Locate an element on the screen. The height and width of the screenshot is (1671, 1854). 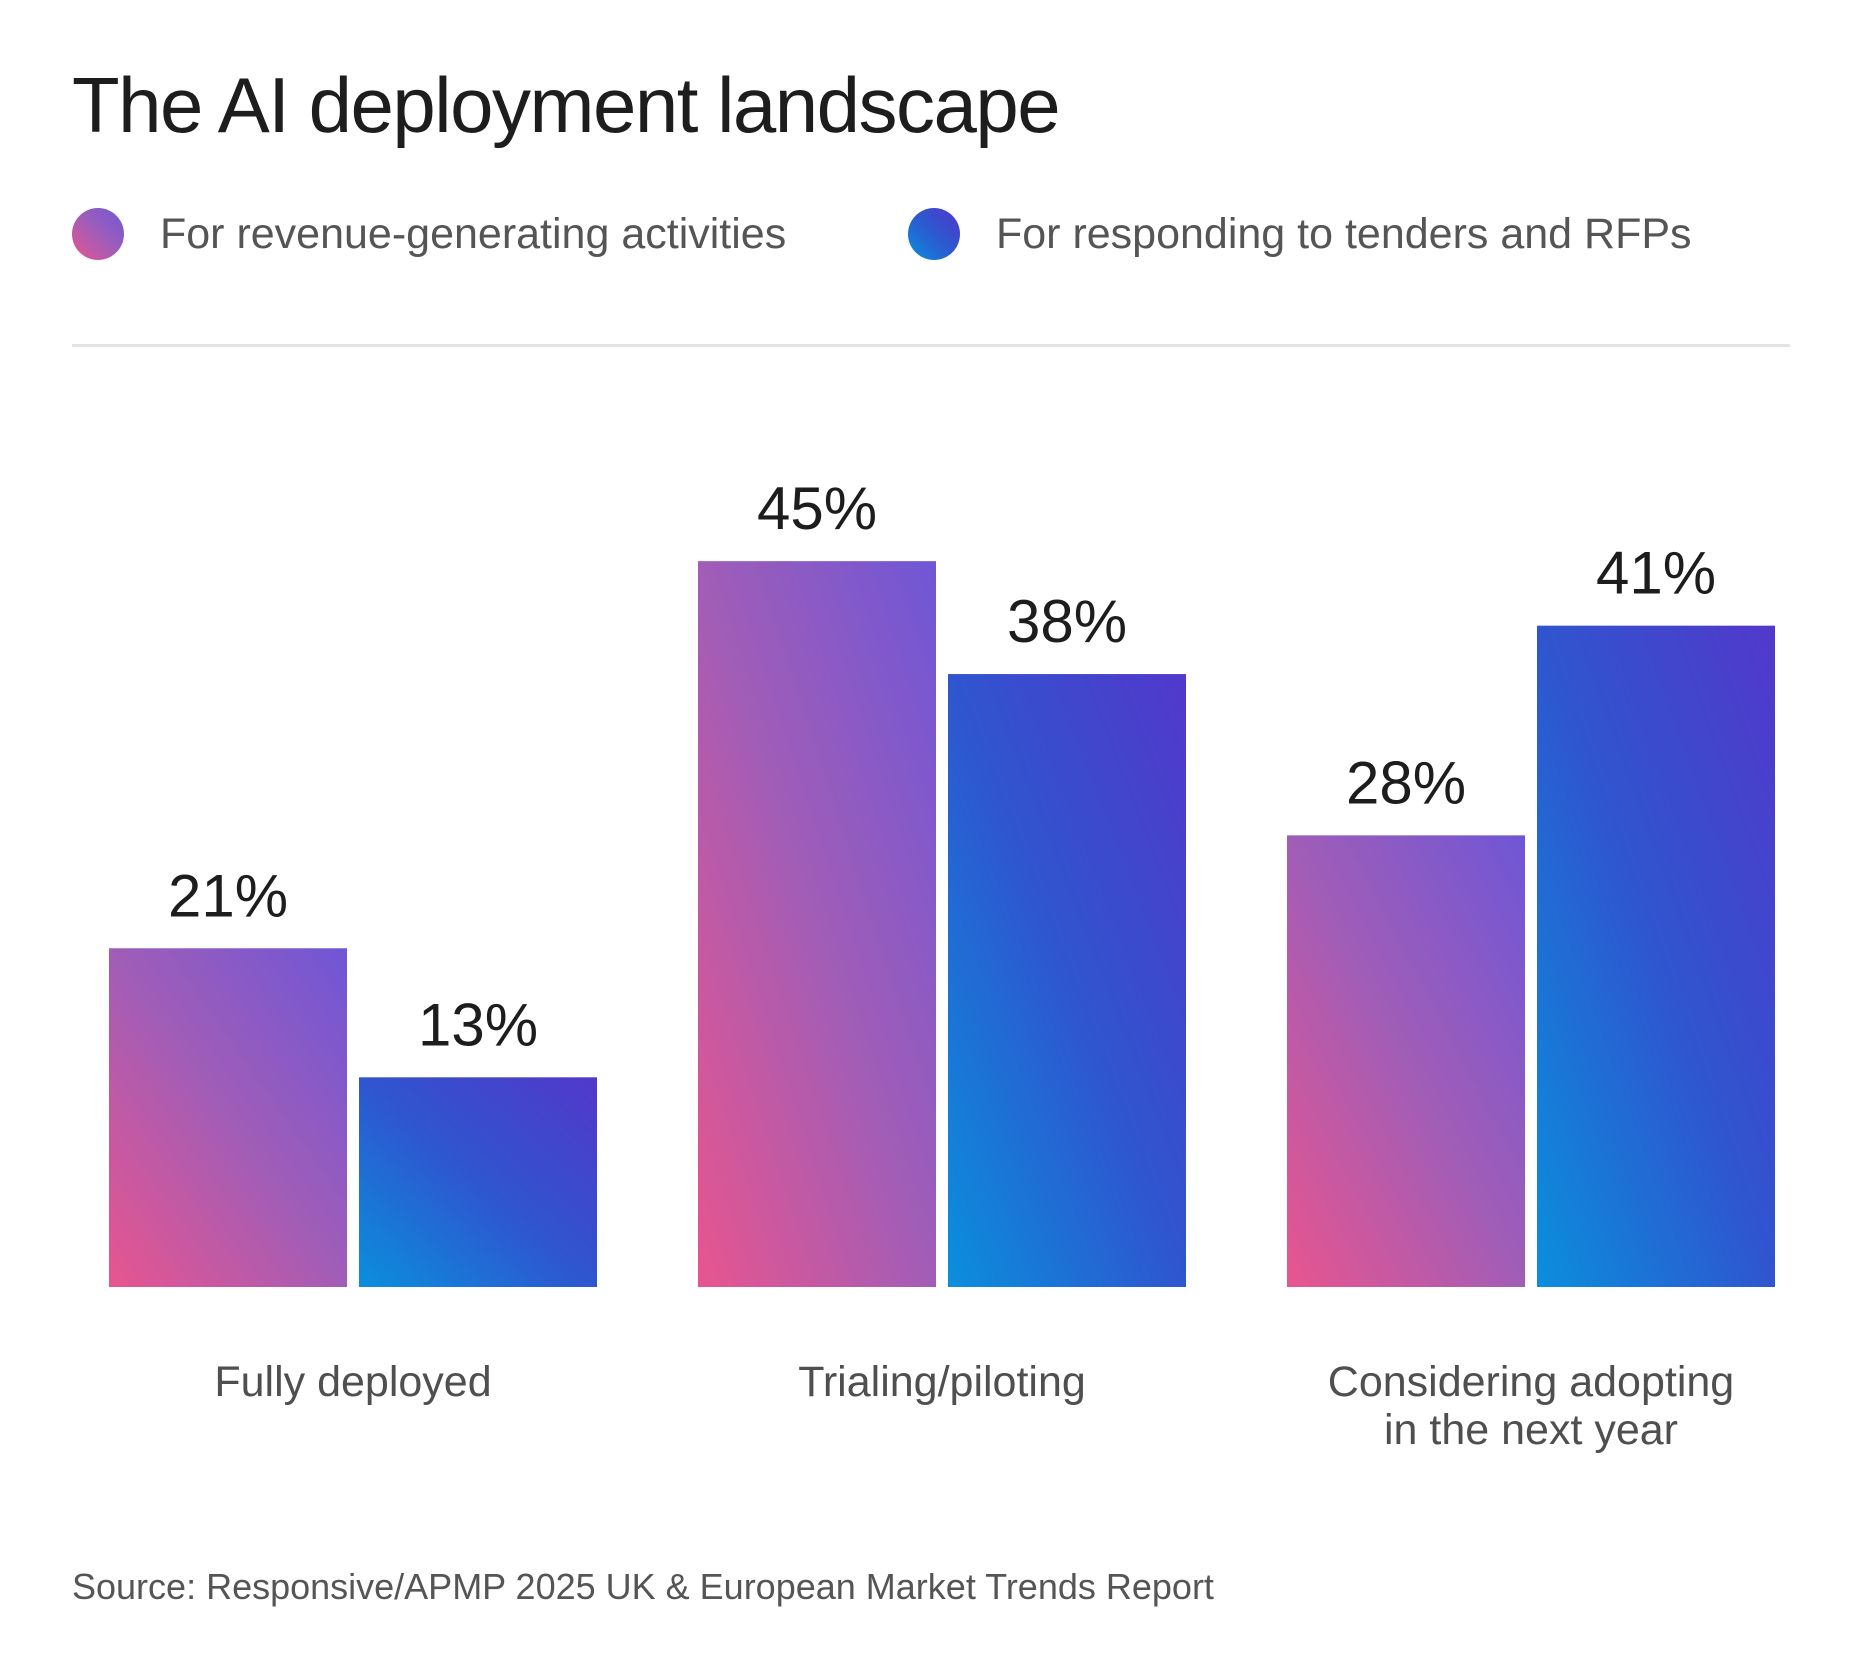
legend-item-rfp: For responding to tenders and RFPs is located at coordinates (1300, 234).